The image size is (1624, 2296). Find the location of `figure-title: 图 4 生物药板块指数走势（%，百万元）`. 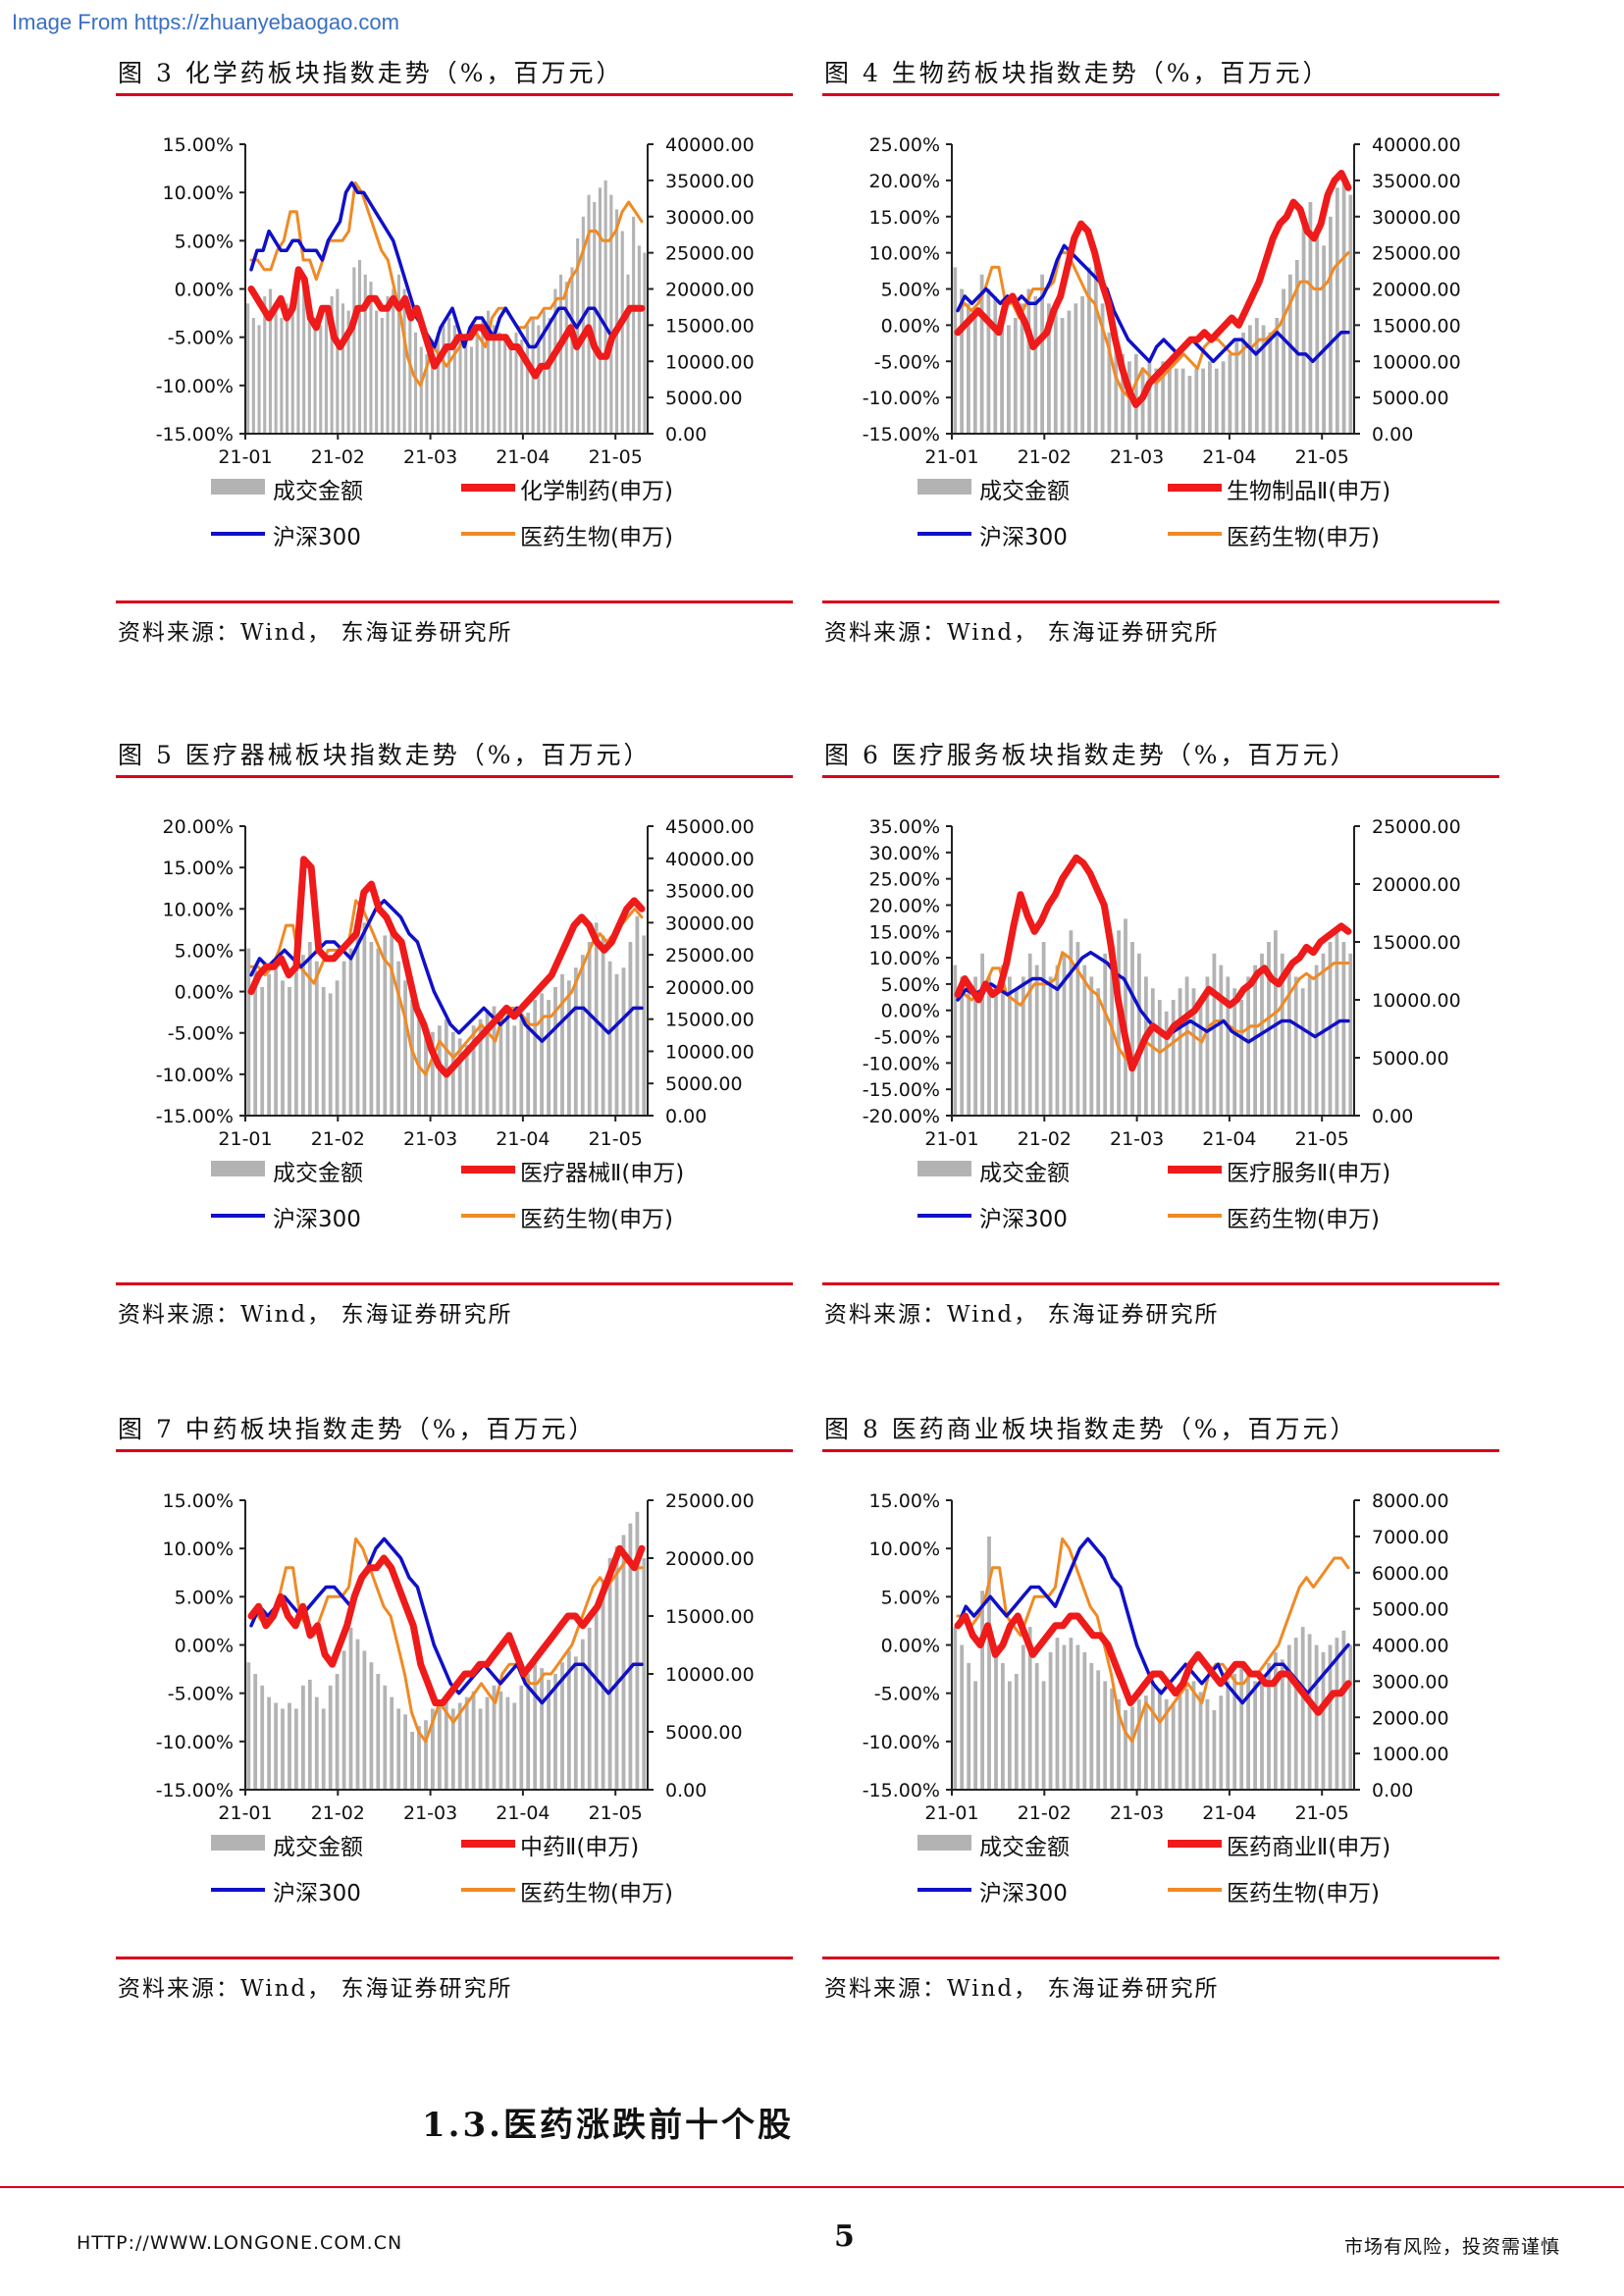

figure-title: 图 4 生物药板块指数走势（%，百万元） is located at coordinates (1077, 73).